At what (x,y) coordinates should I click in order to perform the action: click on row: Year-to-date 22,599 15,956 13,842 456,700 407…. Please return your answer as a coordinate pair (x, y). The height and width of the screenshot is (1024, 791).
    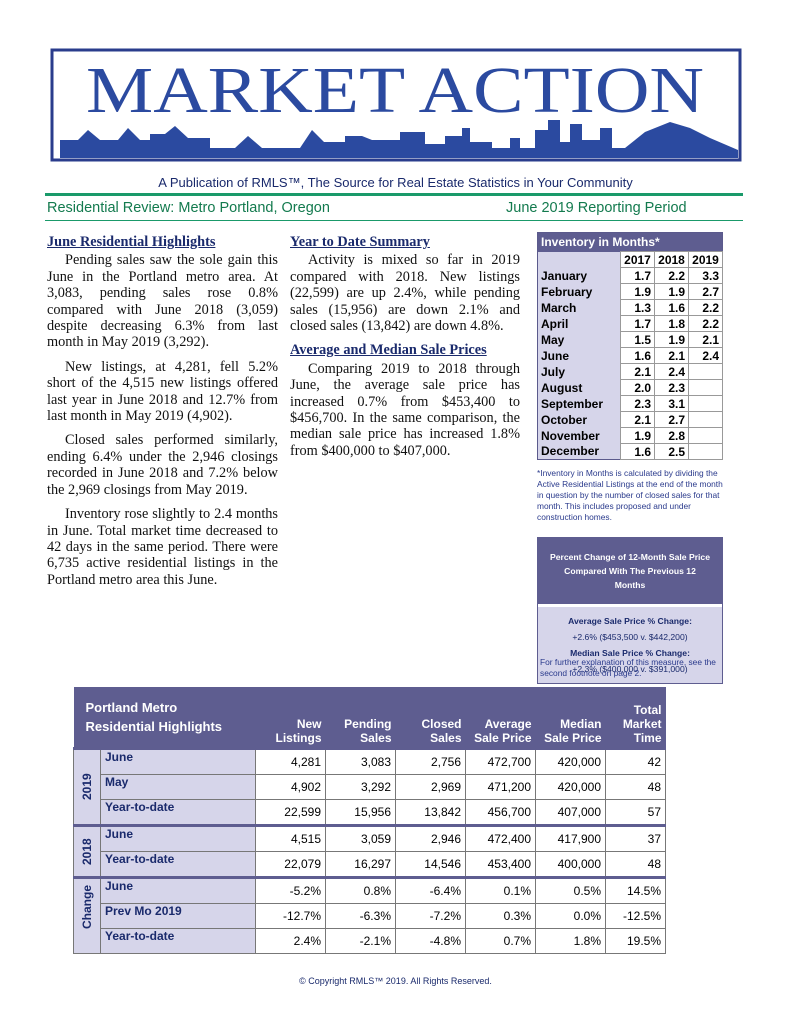
    Looking at the image, I should click on (370, 812).